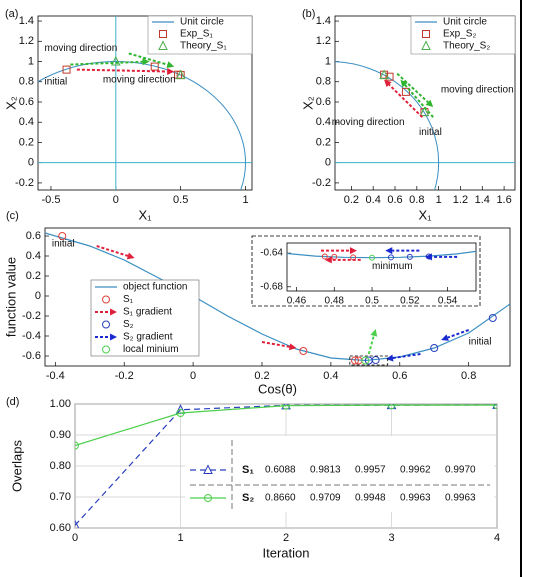 This screenshot has width=558, height=577. Describe the element at coordinates (60, 435) in the screenshot. I see `y-tick-label: 0.90` at that location.